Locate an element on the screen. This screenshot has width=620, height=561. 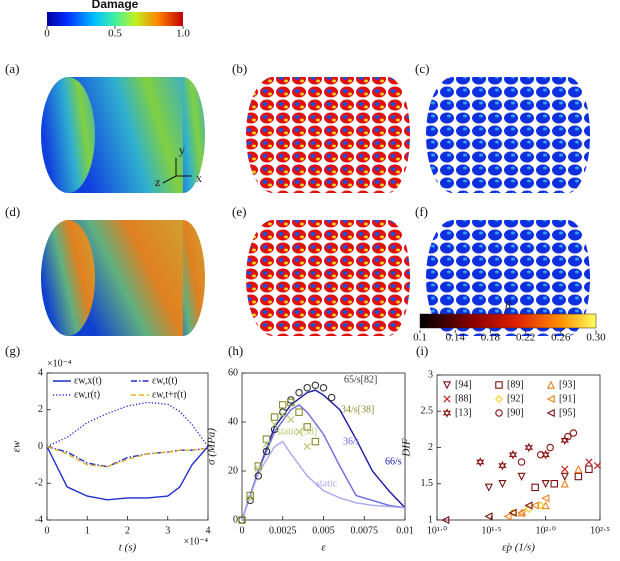
x-tick-label: 2 is located at coordinates (127, 530).